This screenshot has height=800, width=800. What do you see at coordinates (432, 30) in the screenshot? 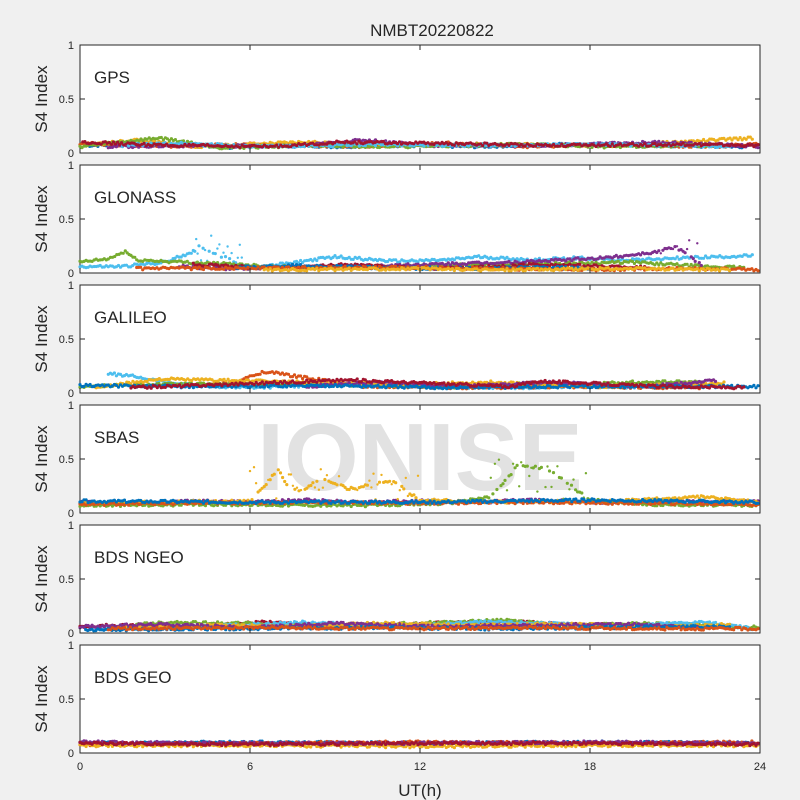
I see `figure-title: NMBT20220822` at bounding box center [432, 30].